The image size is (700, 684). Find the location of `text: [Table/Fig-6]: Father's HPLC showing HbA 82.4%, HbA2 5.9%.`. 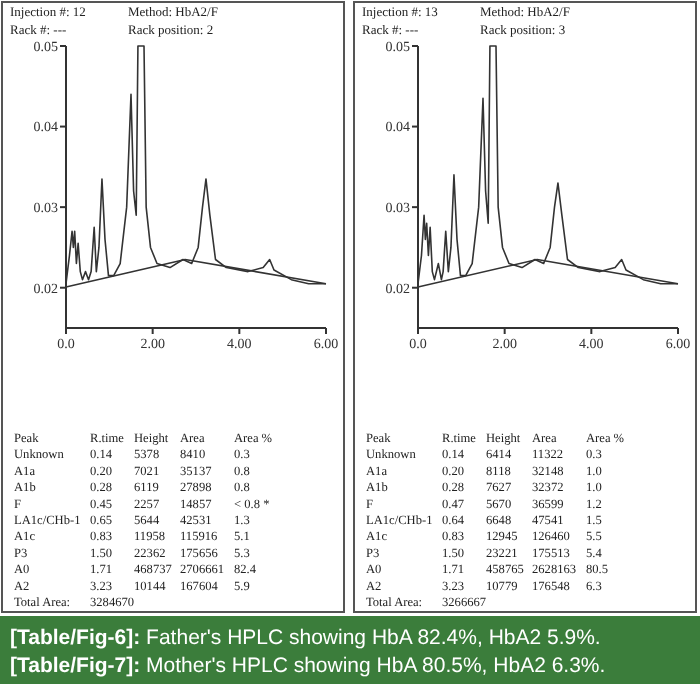

text: [Table/Fig-6]: Father's HPLC showing HbA 82.4%, HbA2 5.9%. is located at coordinates (305, 638).